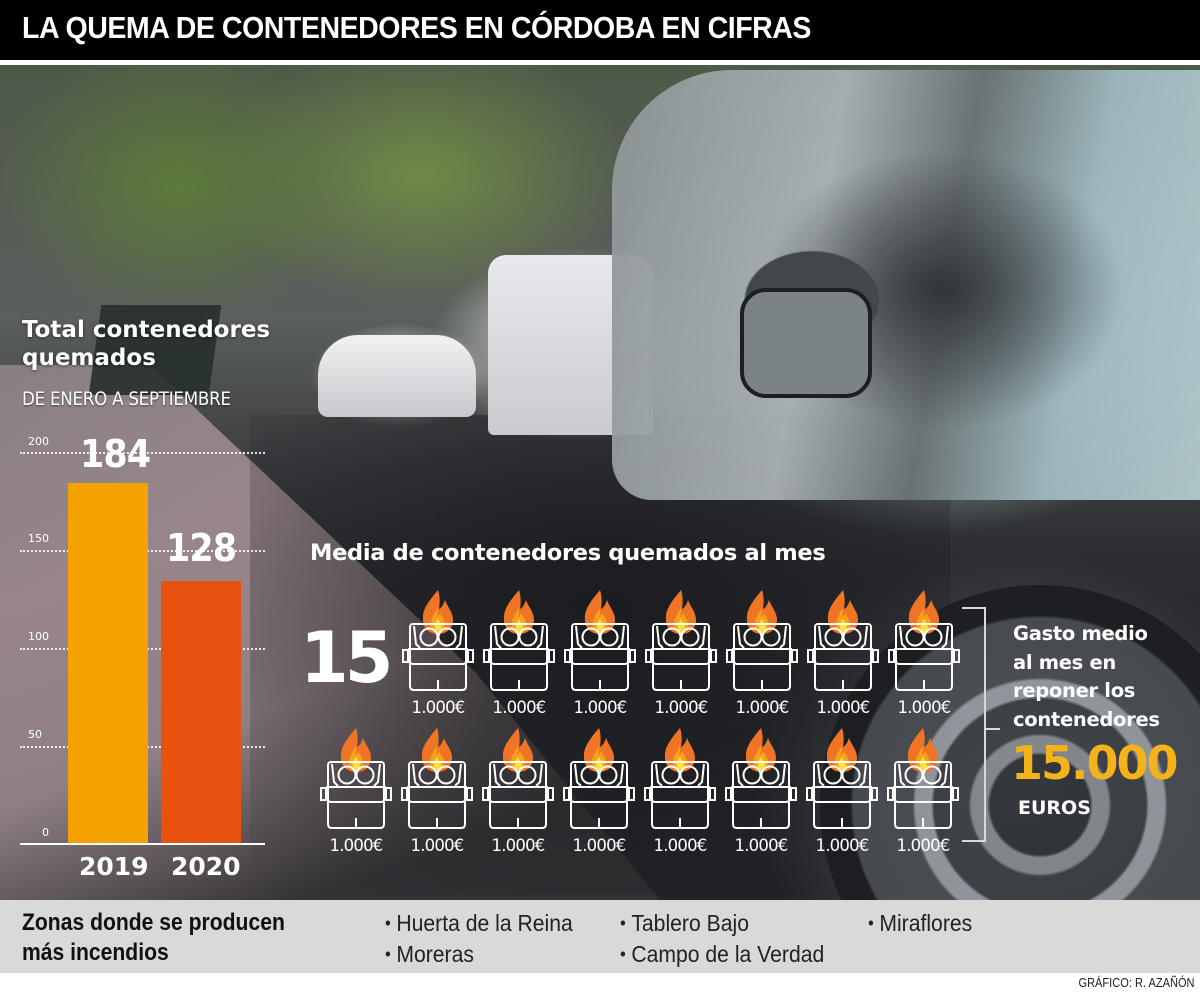 This screenshot has width=1200, height=993. I want to click on x-axis-line, so click(142, 844).